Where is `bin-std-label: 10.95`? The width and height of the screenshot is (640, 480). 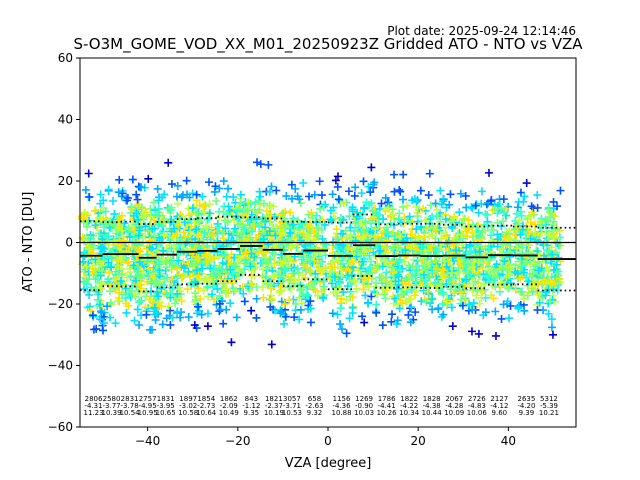
bin-std-label: 10.95 is located at coordinates (148, 413).